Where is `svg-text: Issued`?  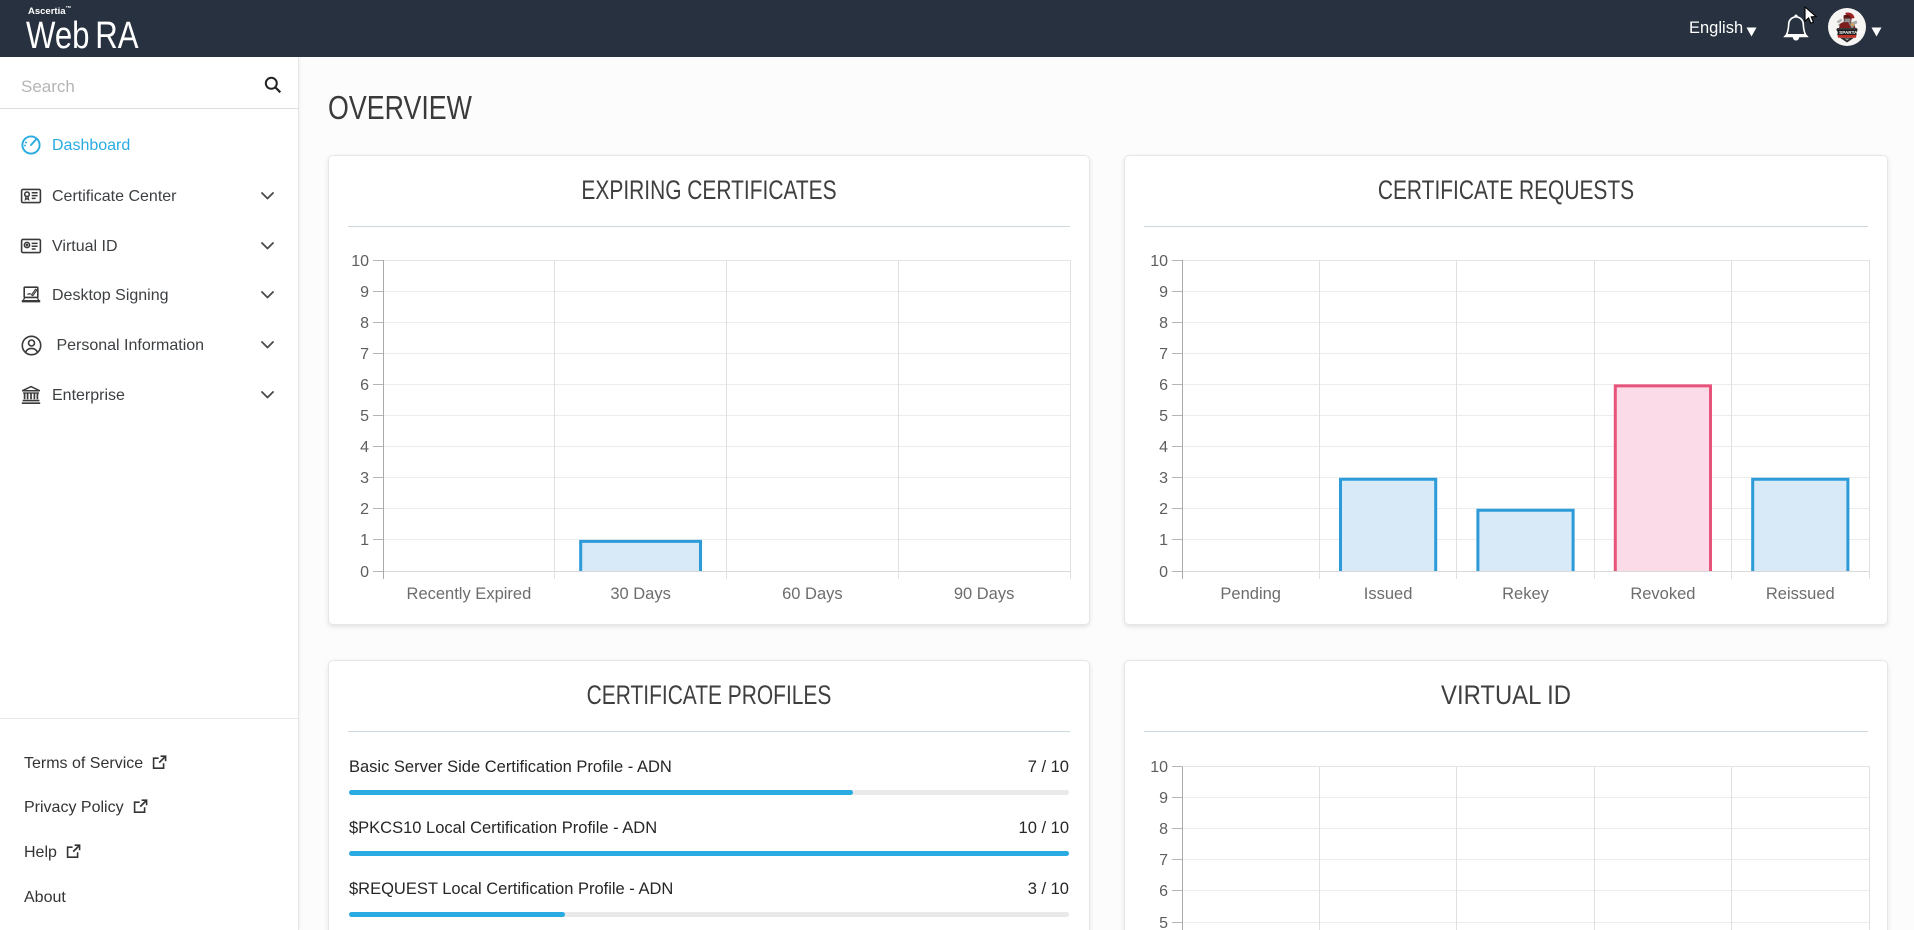
svg-text: Issued is located at coordinates (1388, 594).